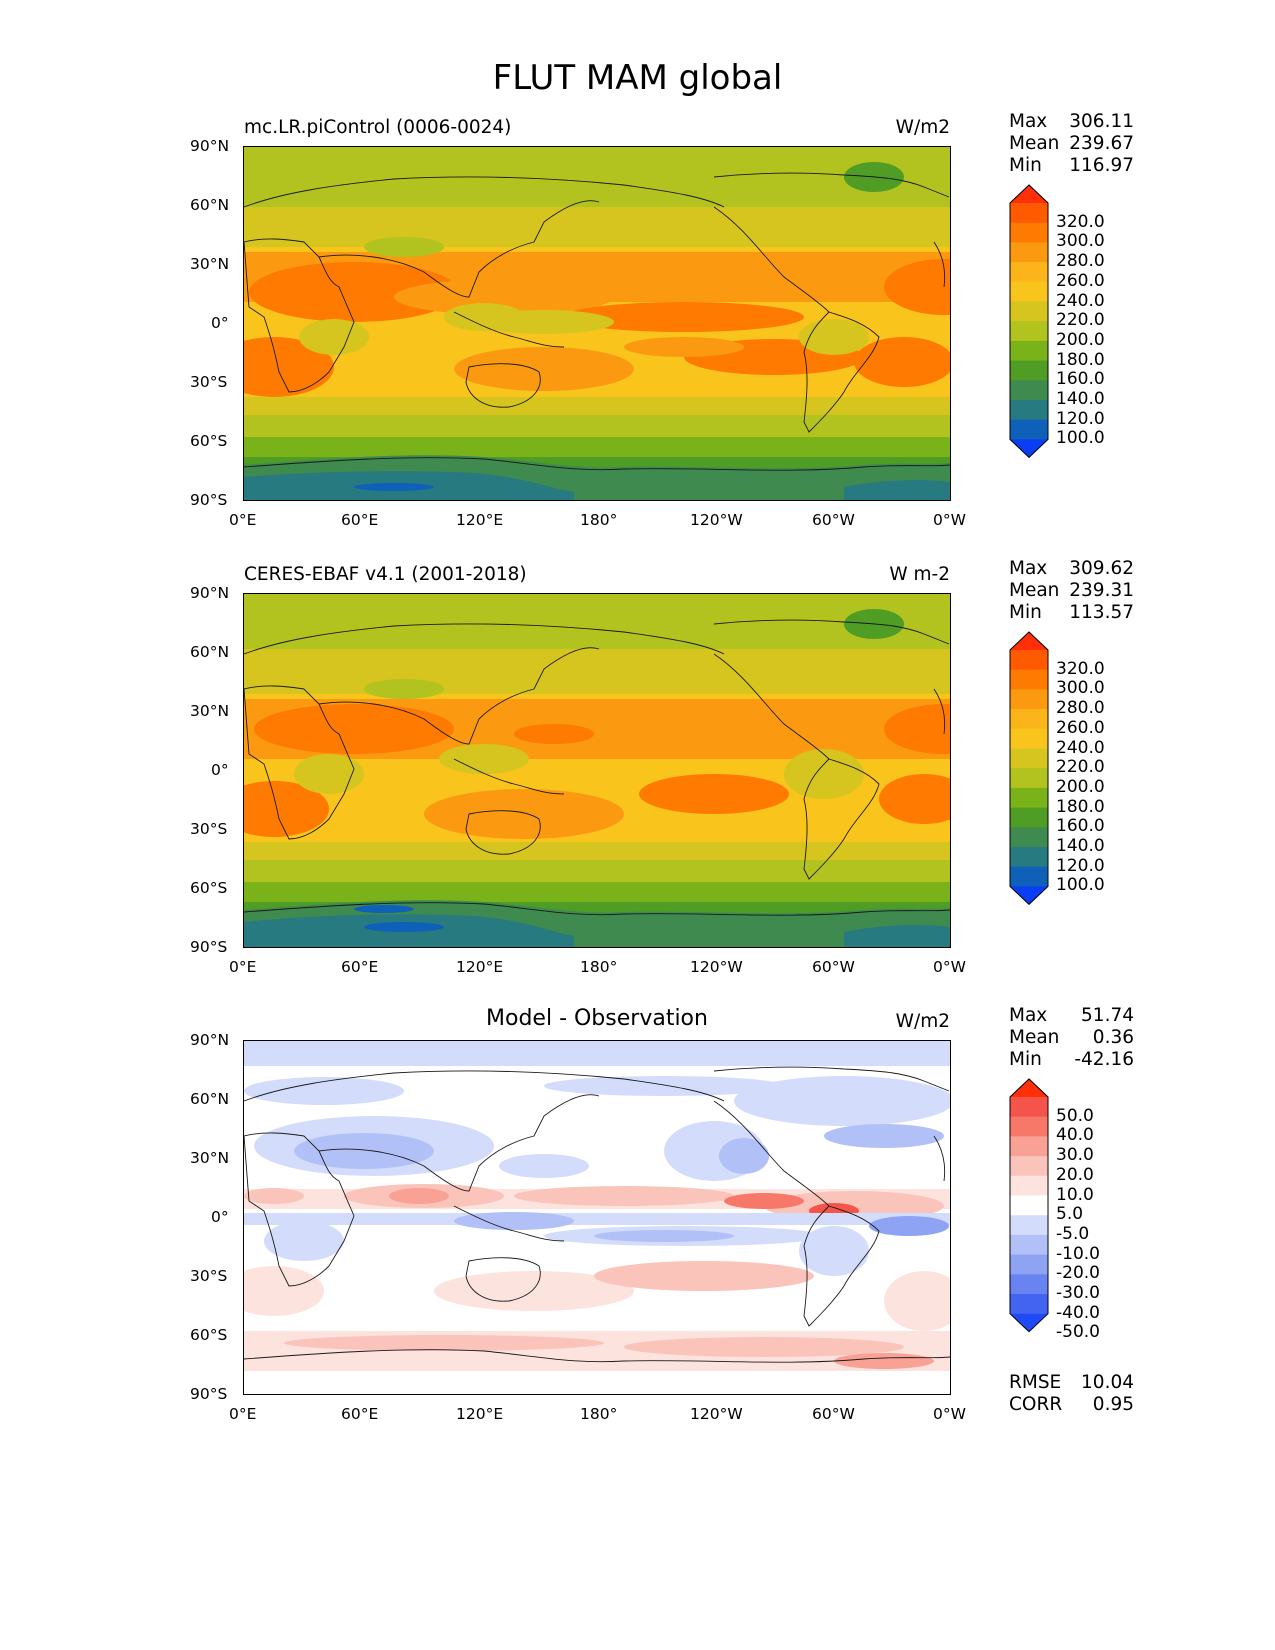  What do you see at coordinates (1075, 1194) in the screenshot?
I see `colorbar-tick-label: 10.0` at bounding box center [1075, 1194].